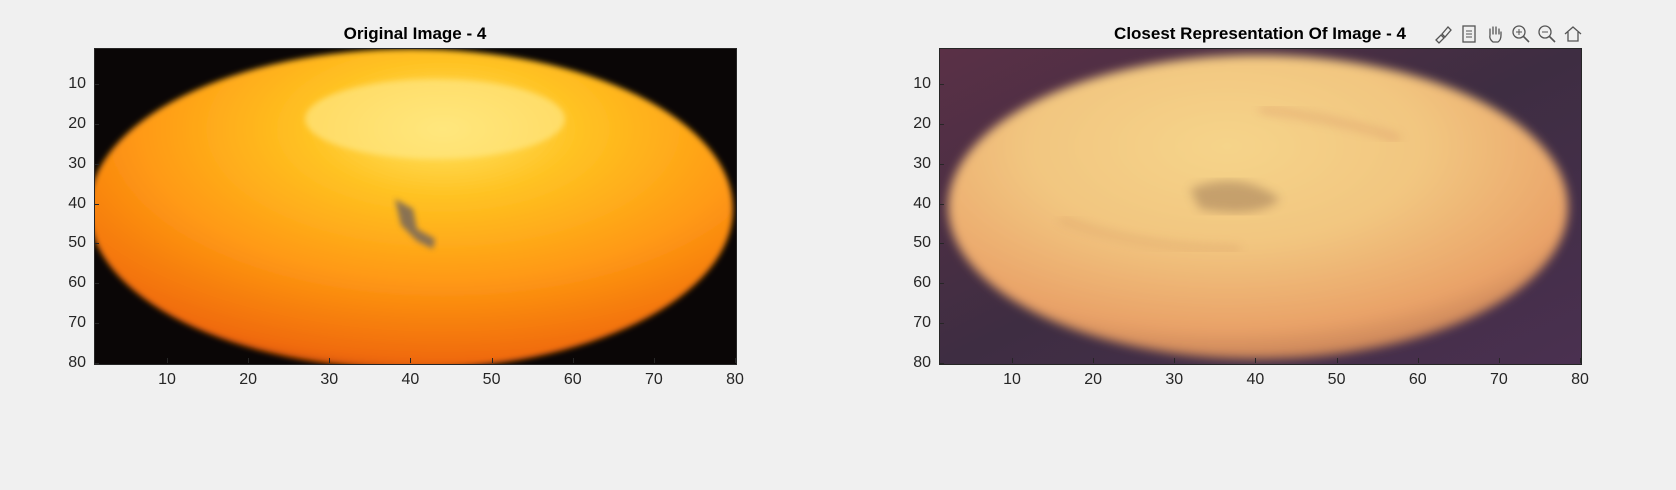 Image resolution: width=1676 pixels, height=490 pixels. What do you see at coordinates (1443, 34) in the screenshot?
I see `brush-icon` at bounding box center [1443, 34].